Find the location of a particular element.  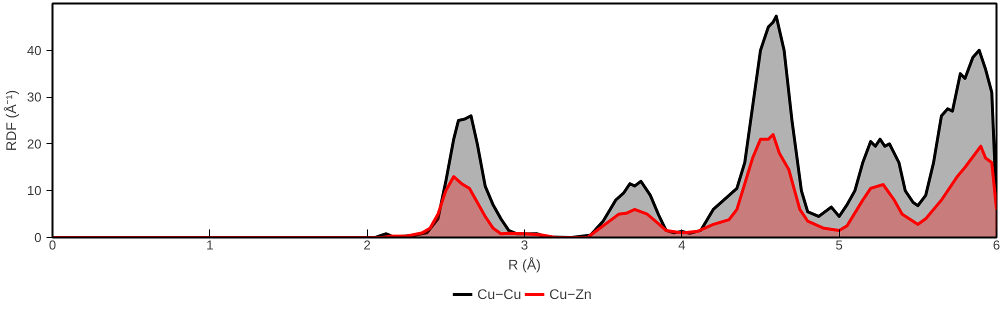

y-tick-label: 20 is located at coordinates (34, 144).